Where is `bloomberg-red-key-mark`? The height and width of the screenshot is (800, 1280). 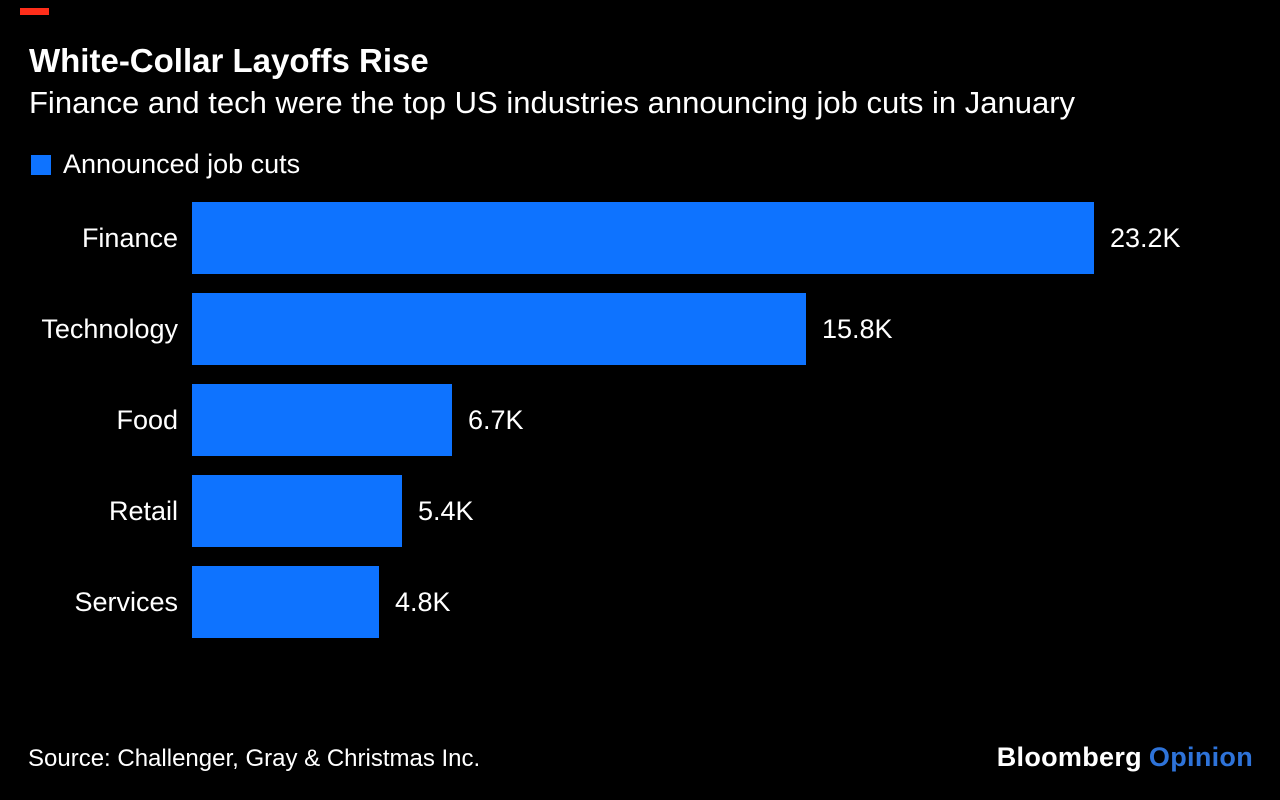 bloomberg-red-key-mark is located at coordinates (34, 11).